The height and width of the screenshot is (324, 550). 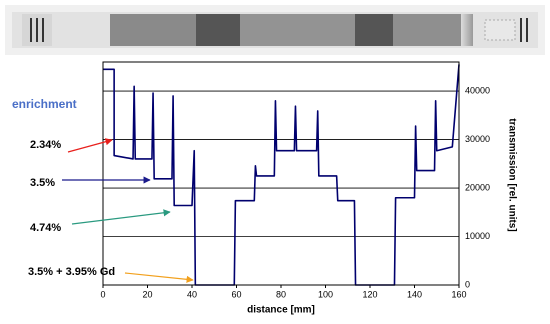 I want to click on annotation: 3.5%, so click(x=42, y=183).